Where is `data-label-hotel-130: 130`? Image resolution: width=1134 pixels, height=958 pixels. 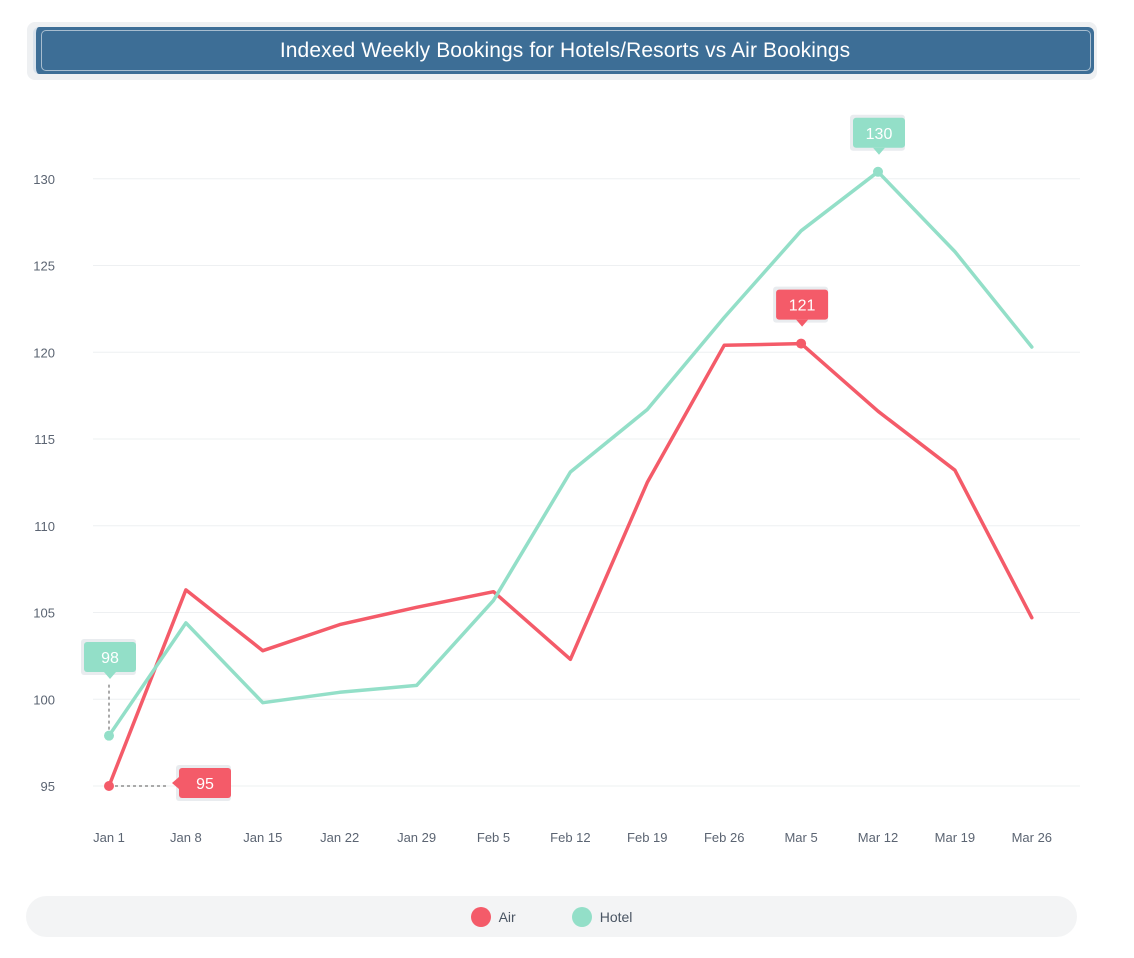 data-label-hotel-130: 130 is located at coordinates (877, 134).